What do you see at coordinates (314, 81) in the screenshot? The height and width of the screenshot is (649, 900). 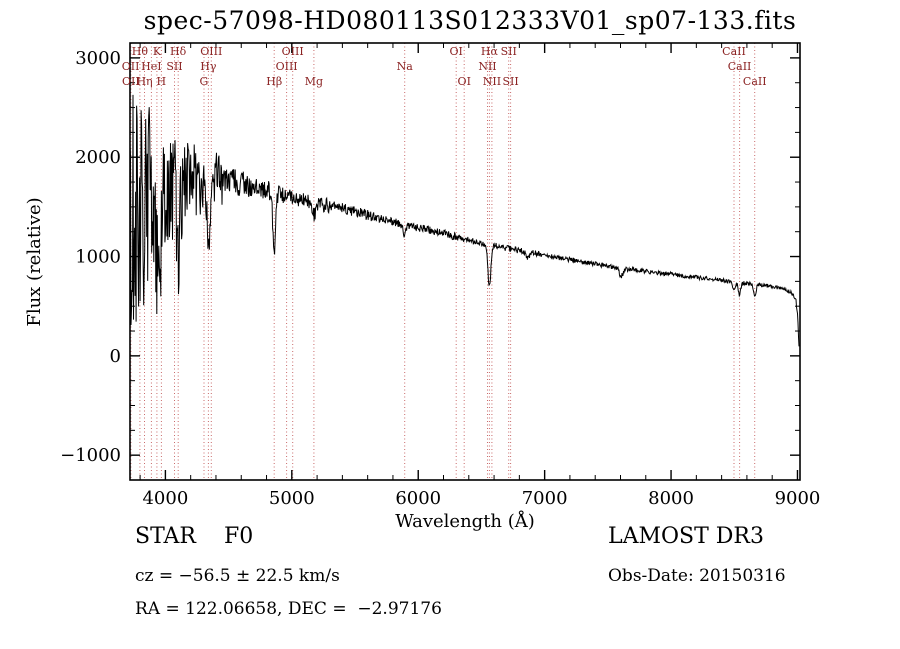 I see `marker-label: Mg` at bounding box center [314, 81].